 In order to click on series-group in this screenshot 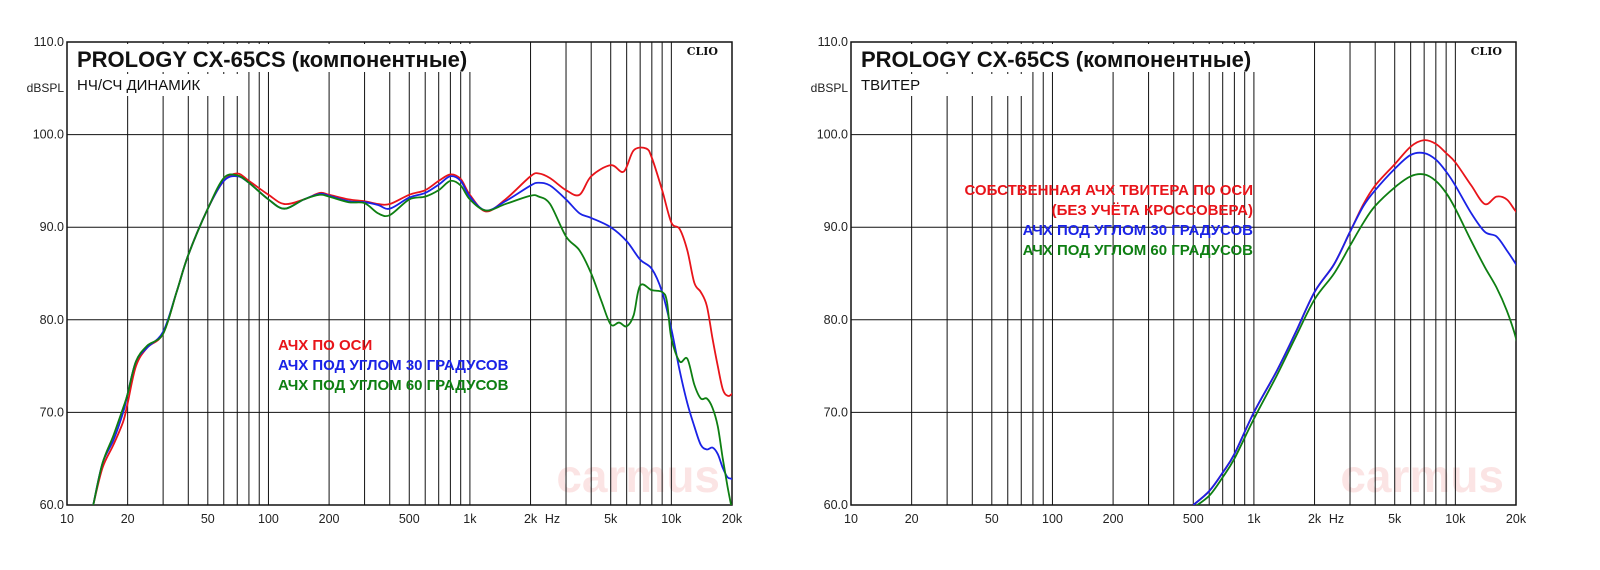, I will do `click(1354, 322)`.